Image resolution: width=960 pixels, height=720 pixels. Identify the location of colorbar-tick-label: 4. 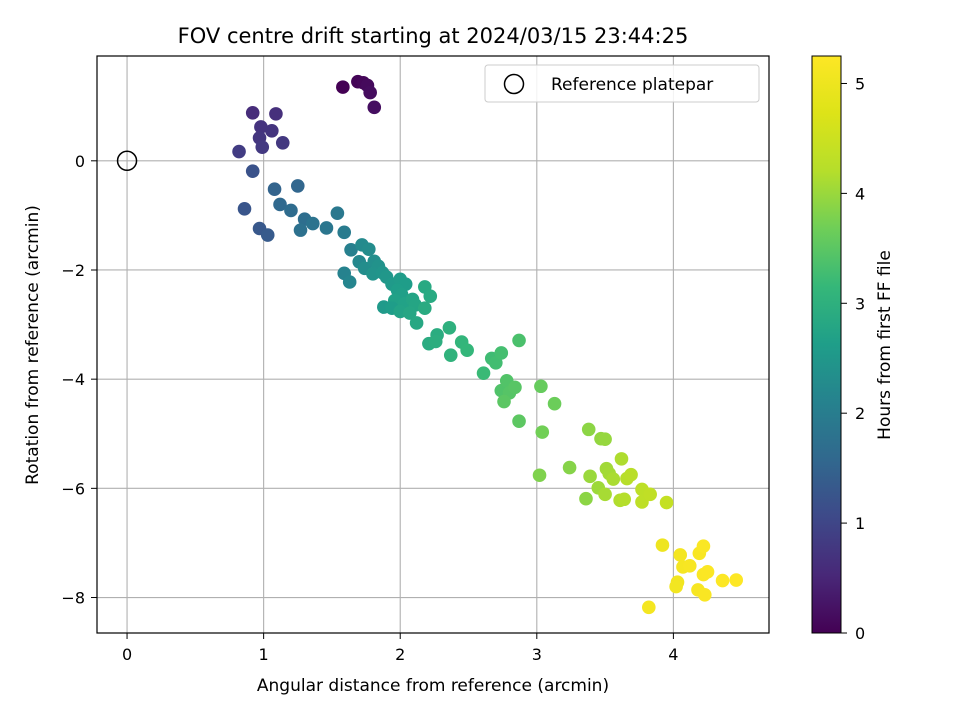
(860, 193).